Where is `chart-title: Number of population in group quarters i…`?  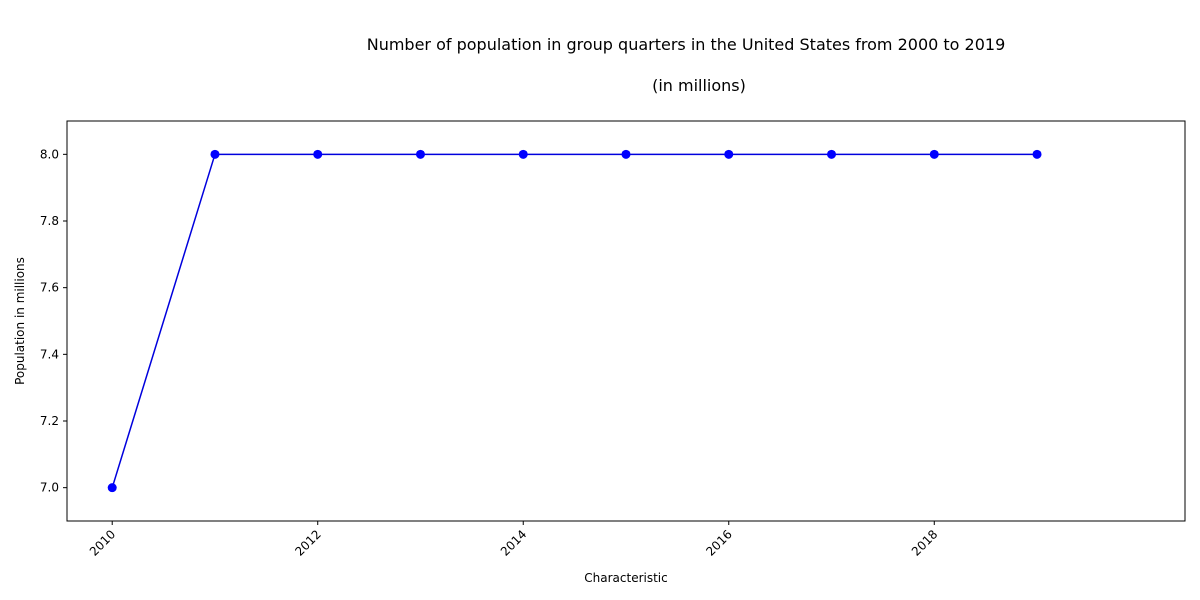 chart-title: Number of population in group quarters i… is located at coordinates (686, 44).